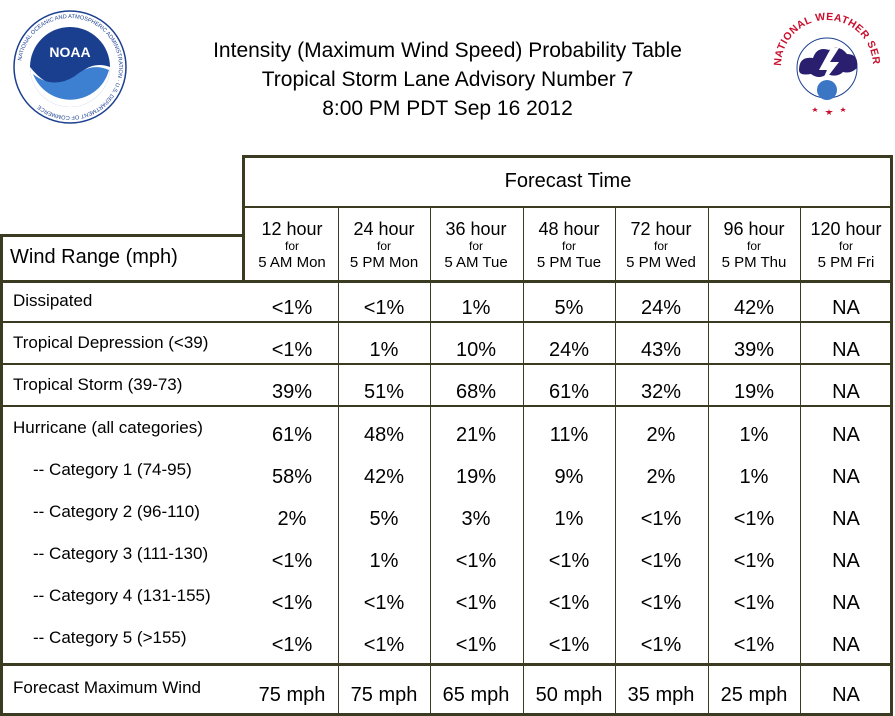  I want to click on table-cell: 48%, so click(384, 435).